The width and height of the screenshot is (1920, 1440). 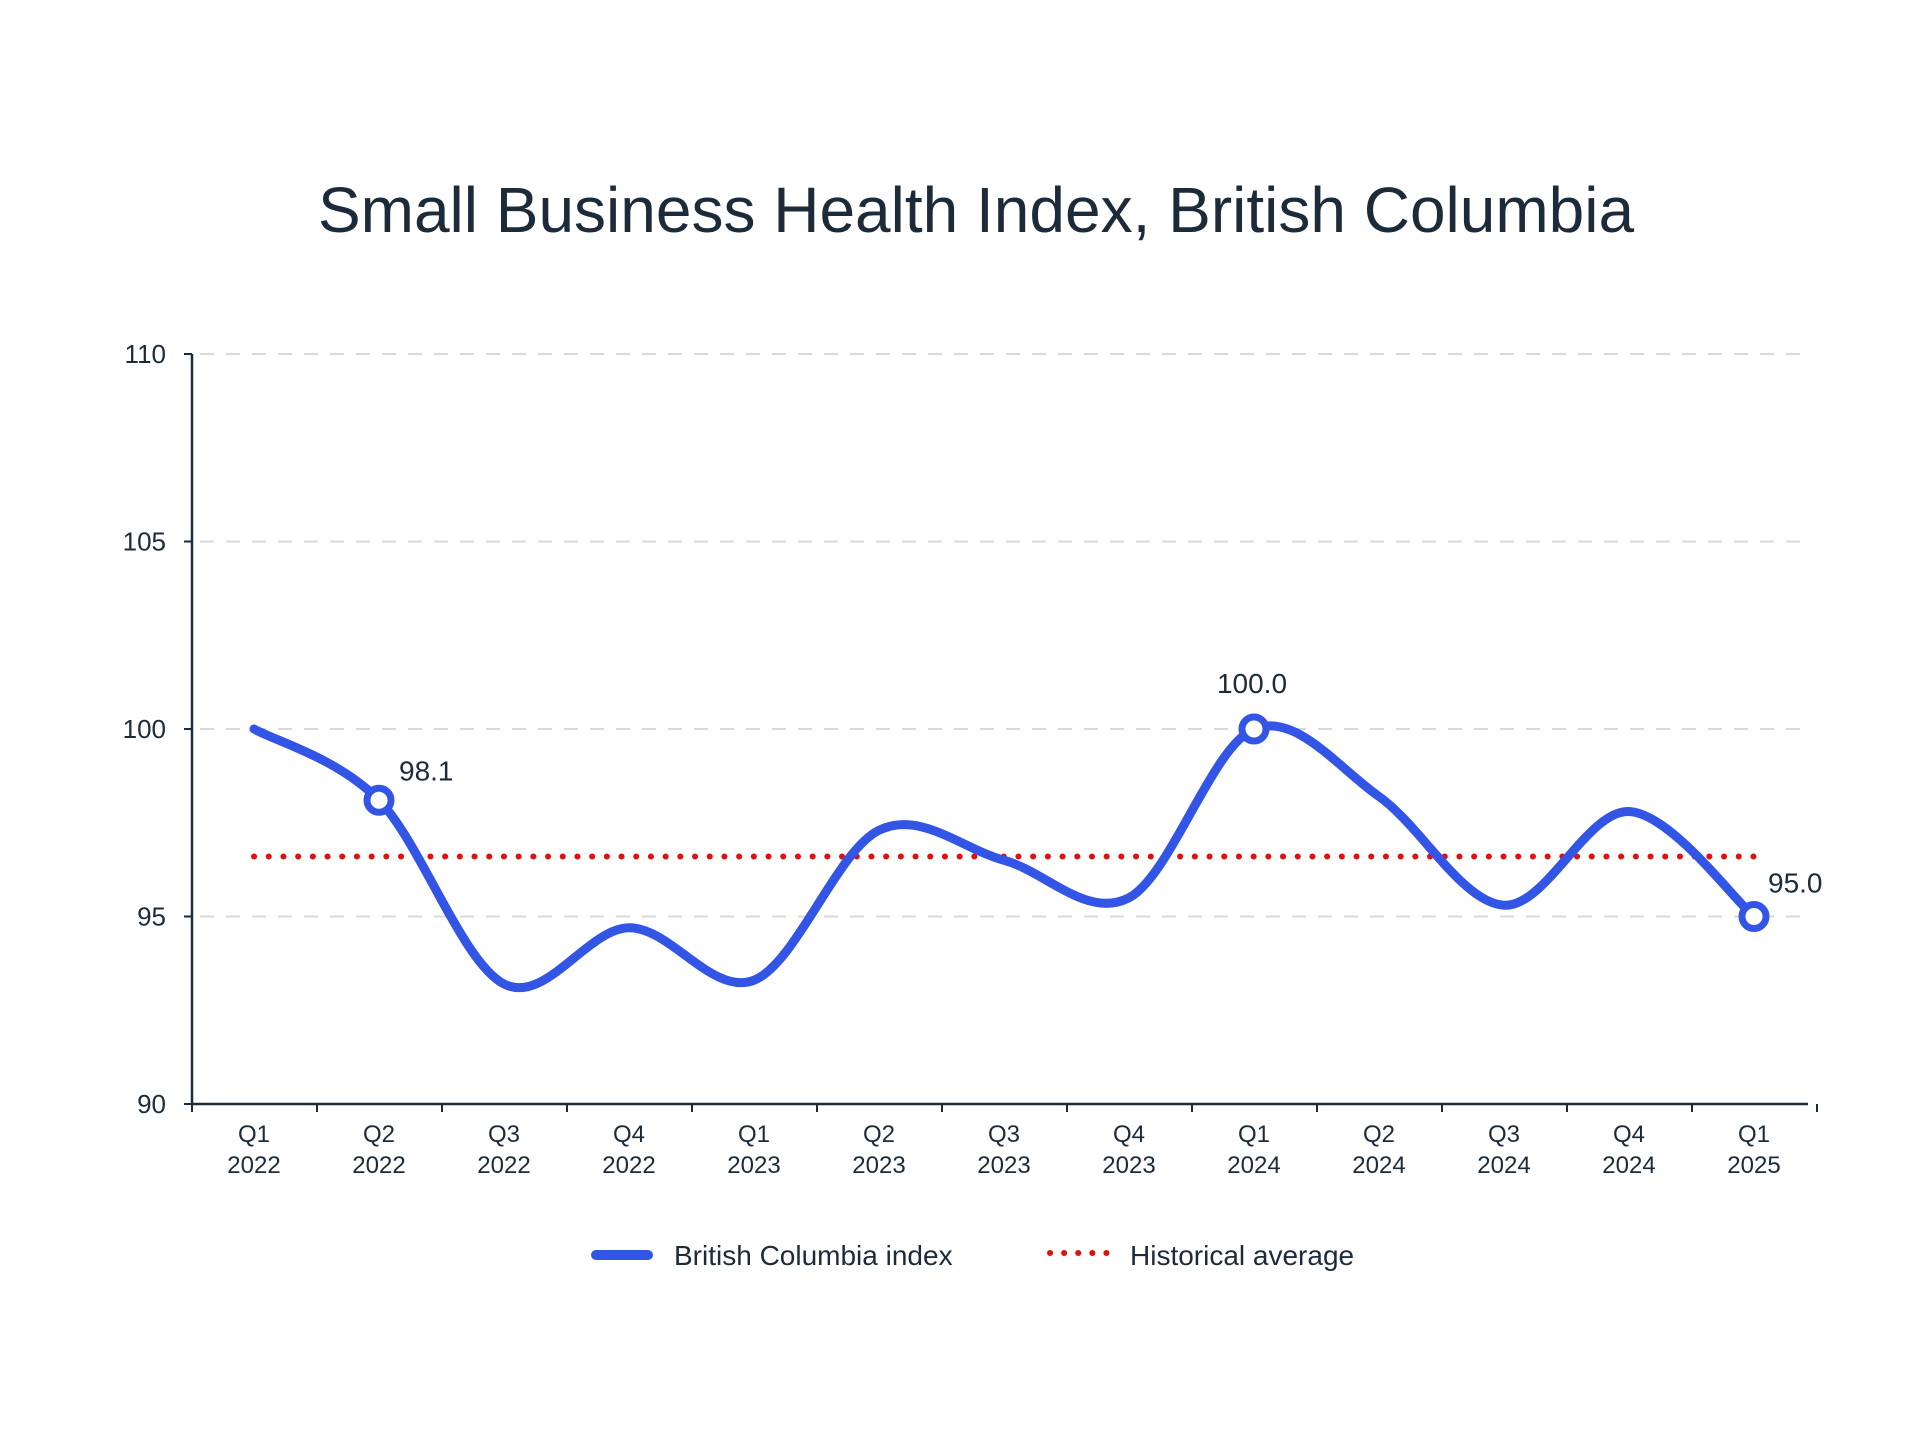 I want to click on data-label-8: 100.0, so click(x=1252, y=683).